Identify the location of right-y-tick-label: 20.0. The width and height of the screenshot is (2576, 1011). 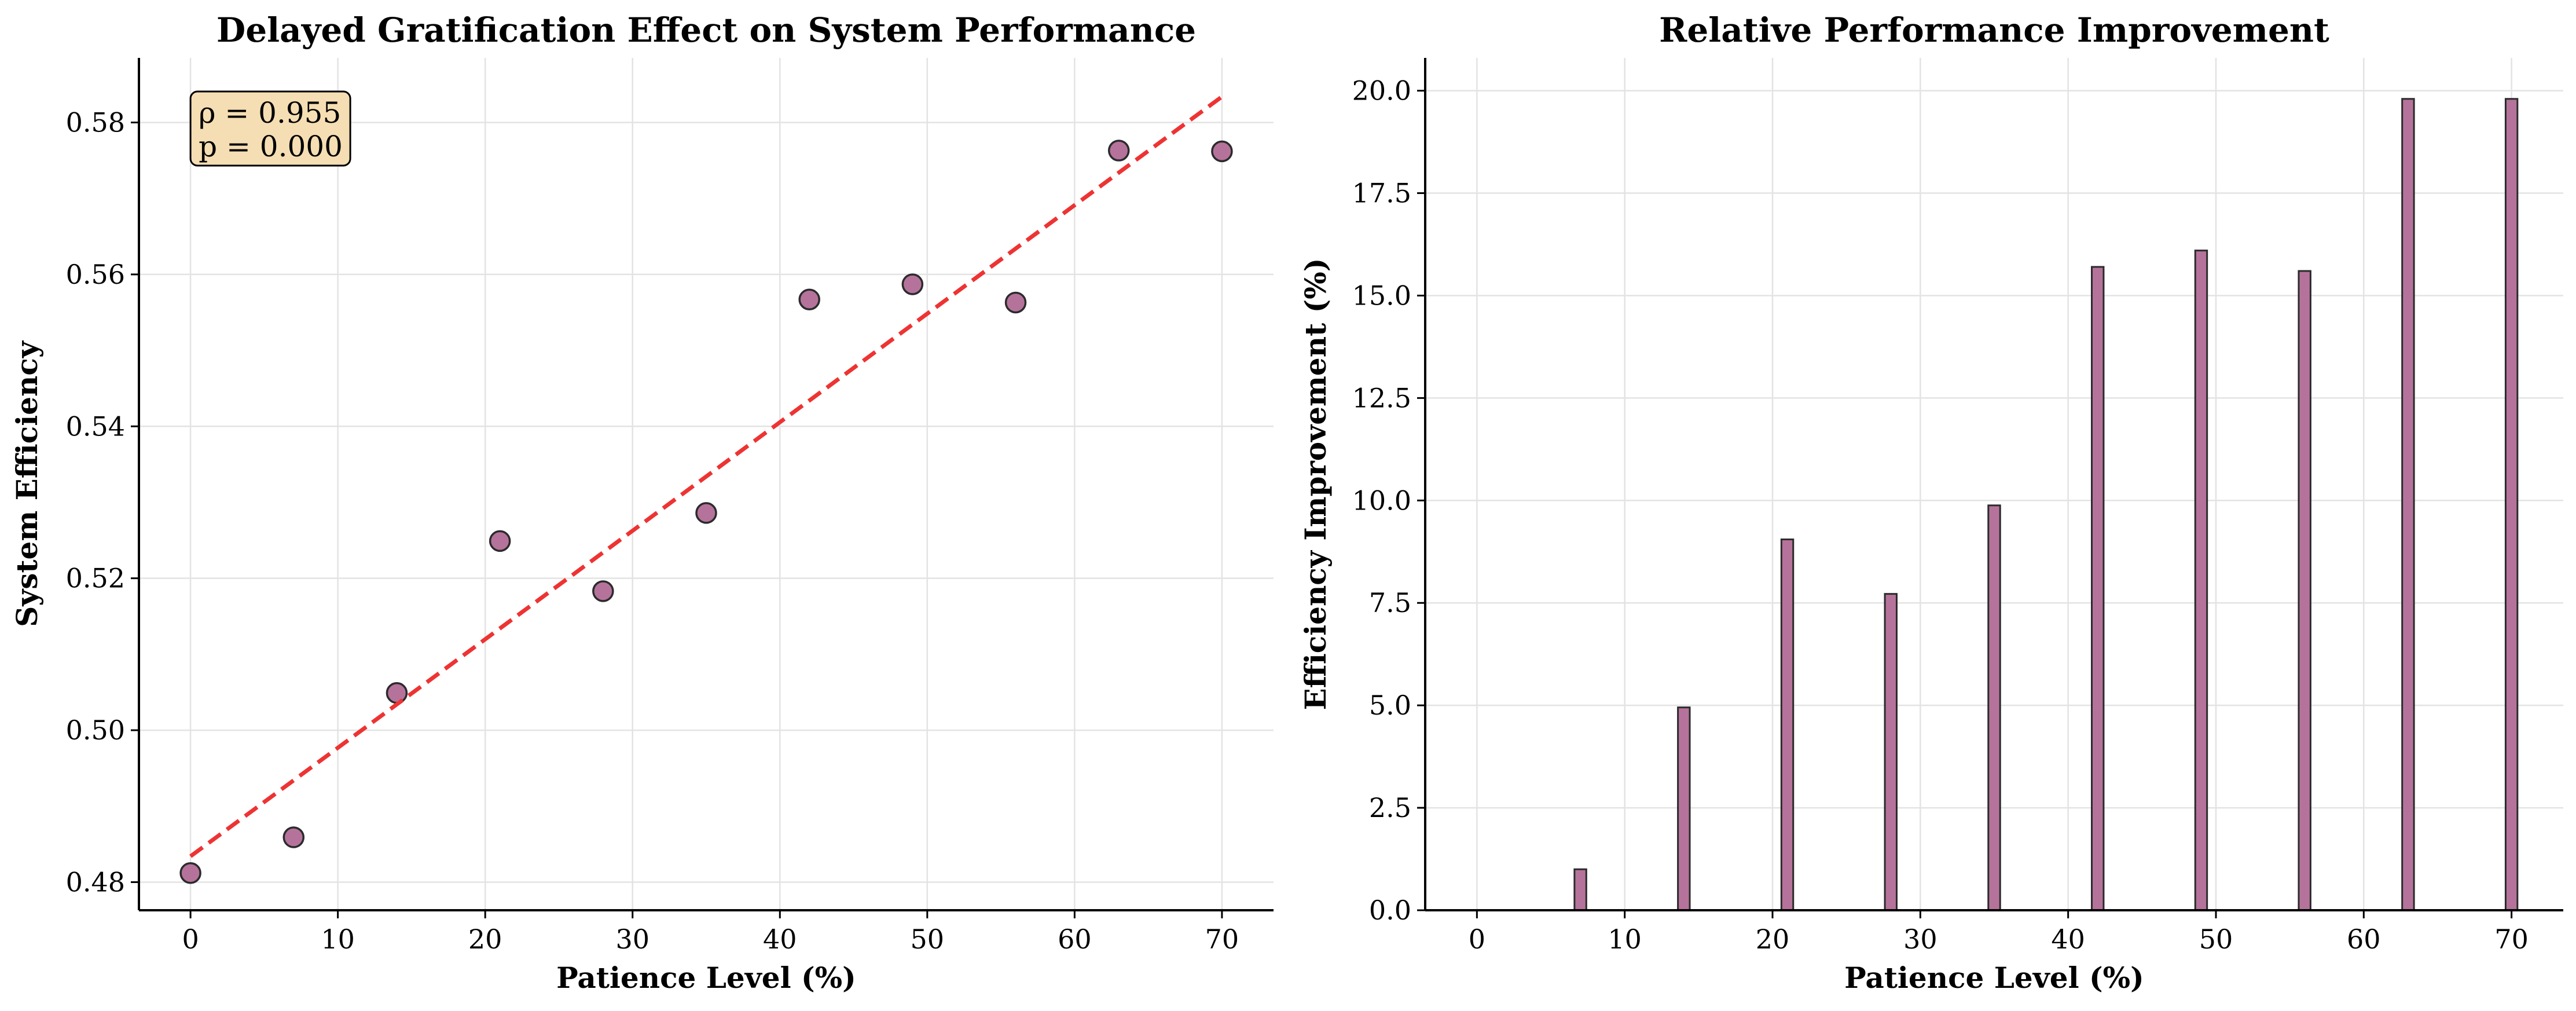
(1381, 91).